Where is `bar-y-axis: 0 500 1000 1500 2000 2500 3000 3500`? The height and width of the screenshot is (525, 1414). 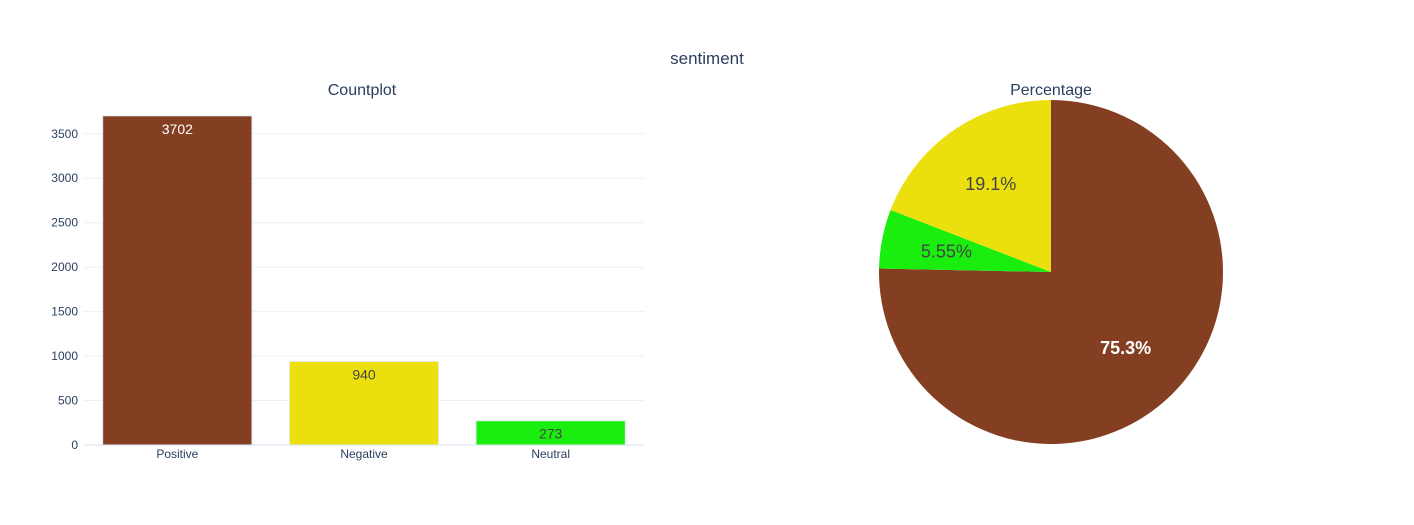 bar-y-axis: 0 500 1000 1500 2000 2500 3000 3500 is located at coordinates (64, 289).